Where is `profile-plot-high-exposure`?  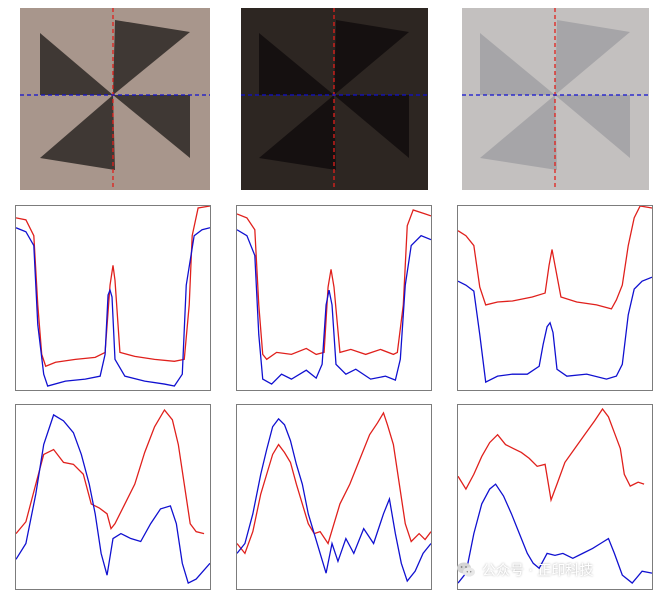 profile-plot-high-exposure is located at coordinates (555, 298).